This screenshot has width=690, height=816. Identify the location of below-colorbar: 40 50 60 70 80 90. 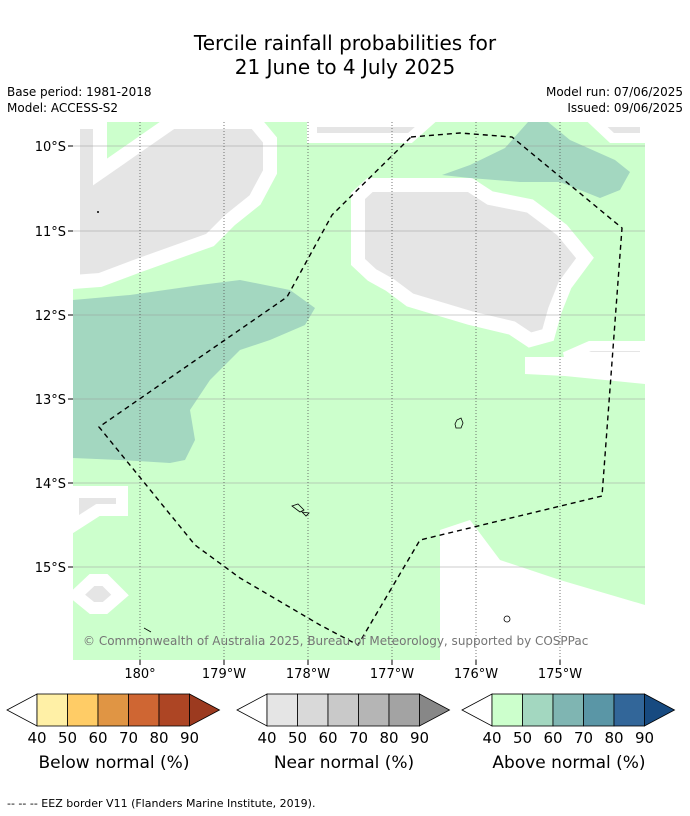
(113, 720).